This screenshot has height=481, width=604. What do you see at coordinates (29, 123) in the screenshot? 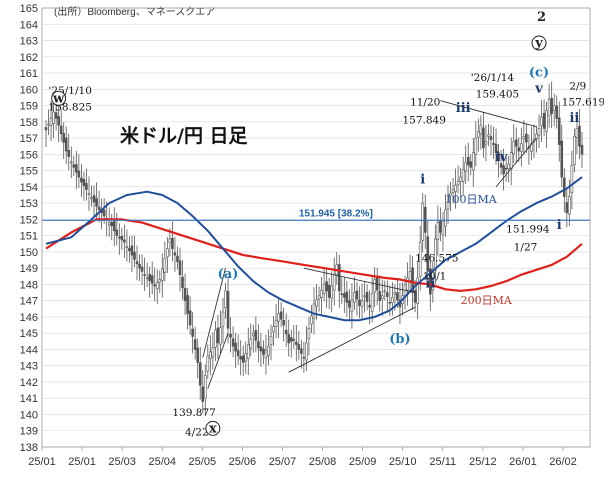
I see `y-tick-label: 158` at bounding box center [29, 123].